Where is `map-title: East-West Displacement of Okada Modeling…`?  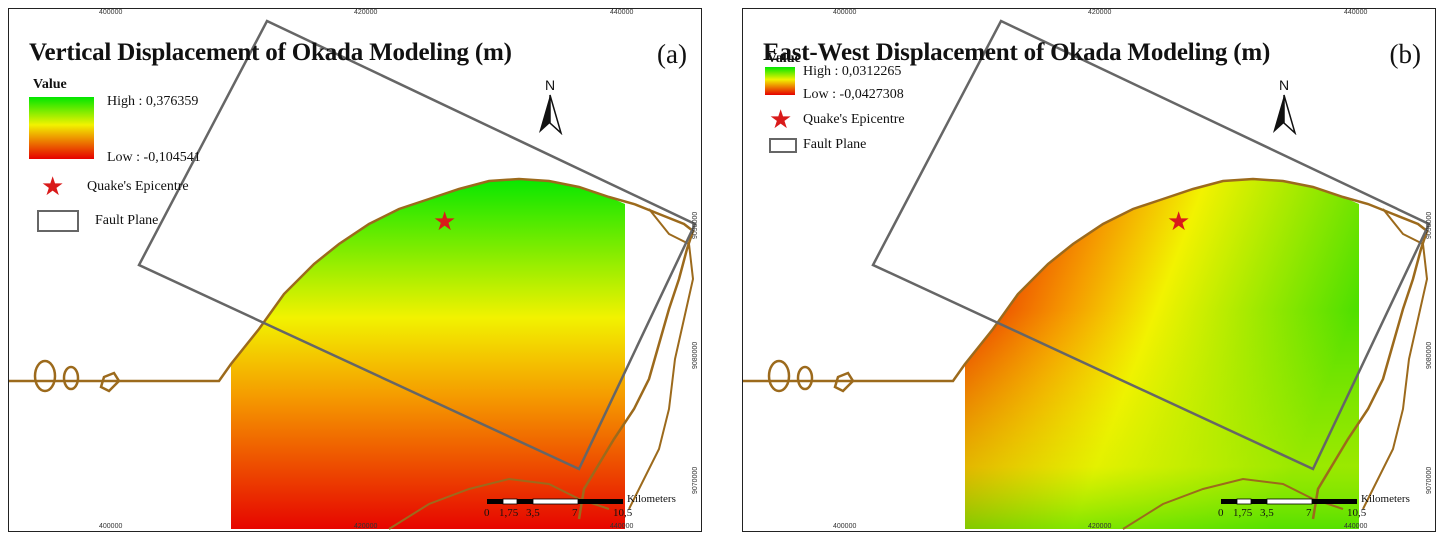
map-title: East-West Displacement of Okada Modeling… is located at coordinates (1017, 52).